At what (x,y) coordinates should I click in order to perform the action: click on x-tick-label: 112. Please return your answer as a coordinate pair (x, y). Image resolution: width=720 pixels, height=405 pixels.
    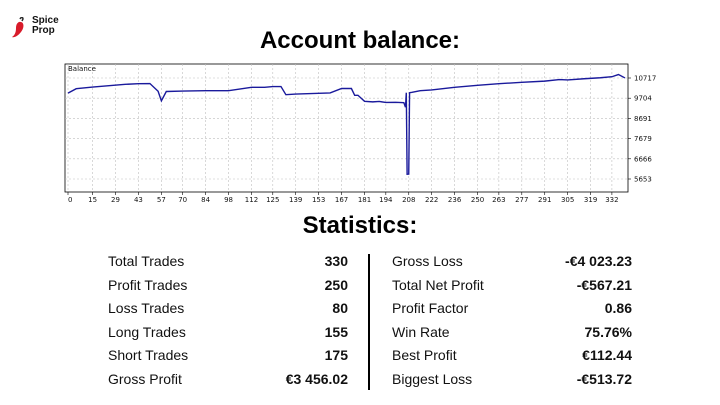
    Looking at the image, I should click on (251, 200).